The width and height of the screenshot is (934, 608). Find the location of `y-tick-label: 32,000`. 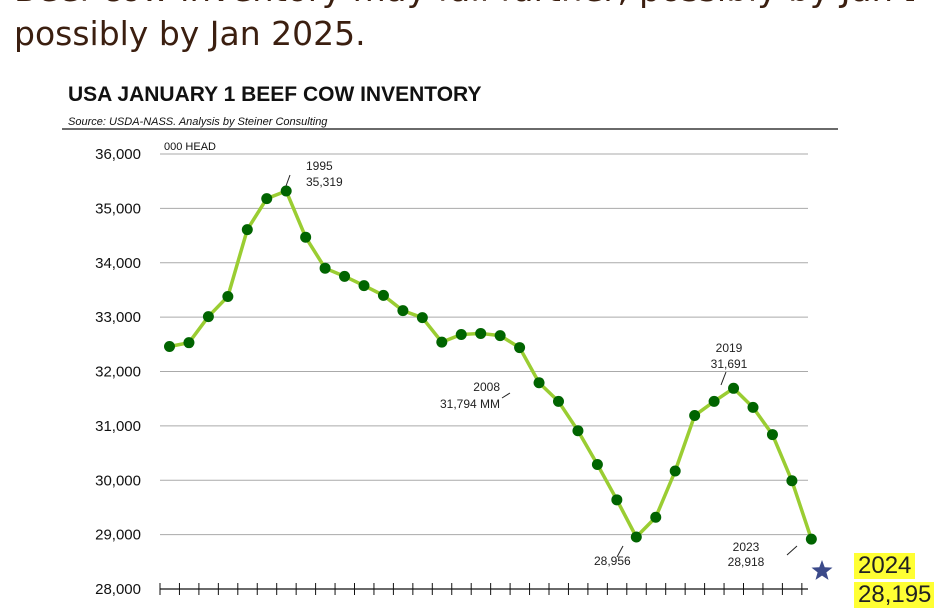

y-tick-label: 32,000 is located at coordinates (118, 372).